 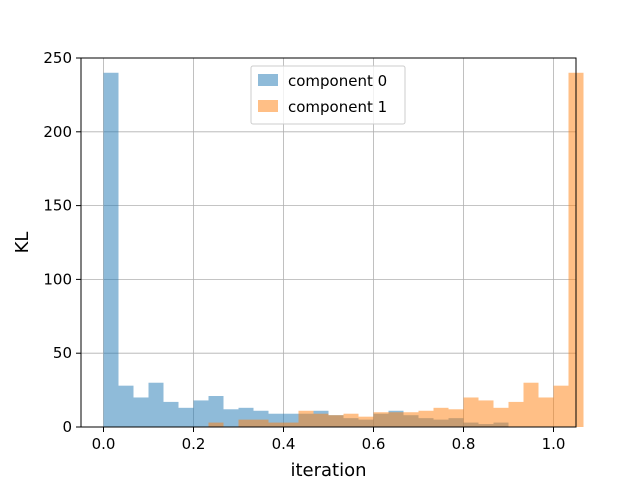 I want to click on x-tick-label: 0.6, so click(x=374, y=444).